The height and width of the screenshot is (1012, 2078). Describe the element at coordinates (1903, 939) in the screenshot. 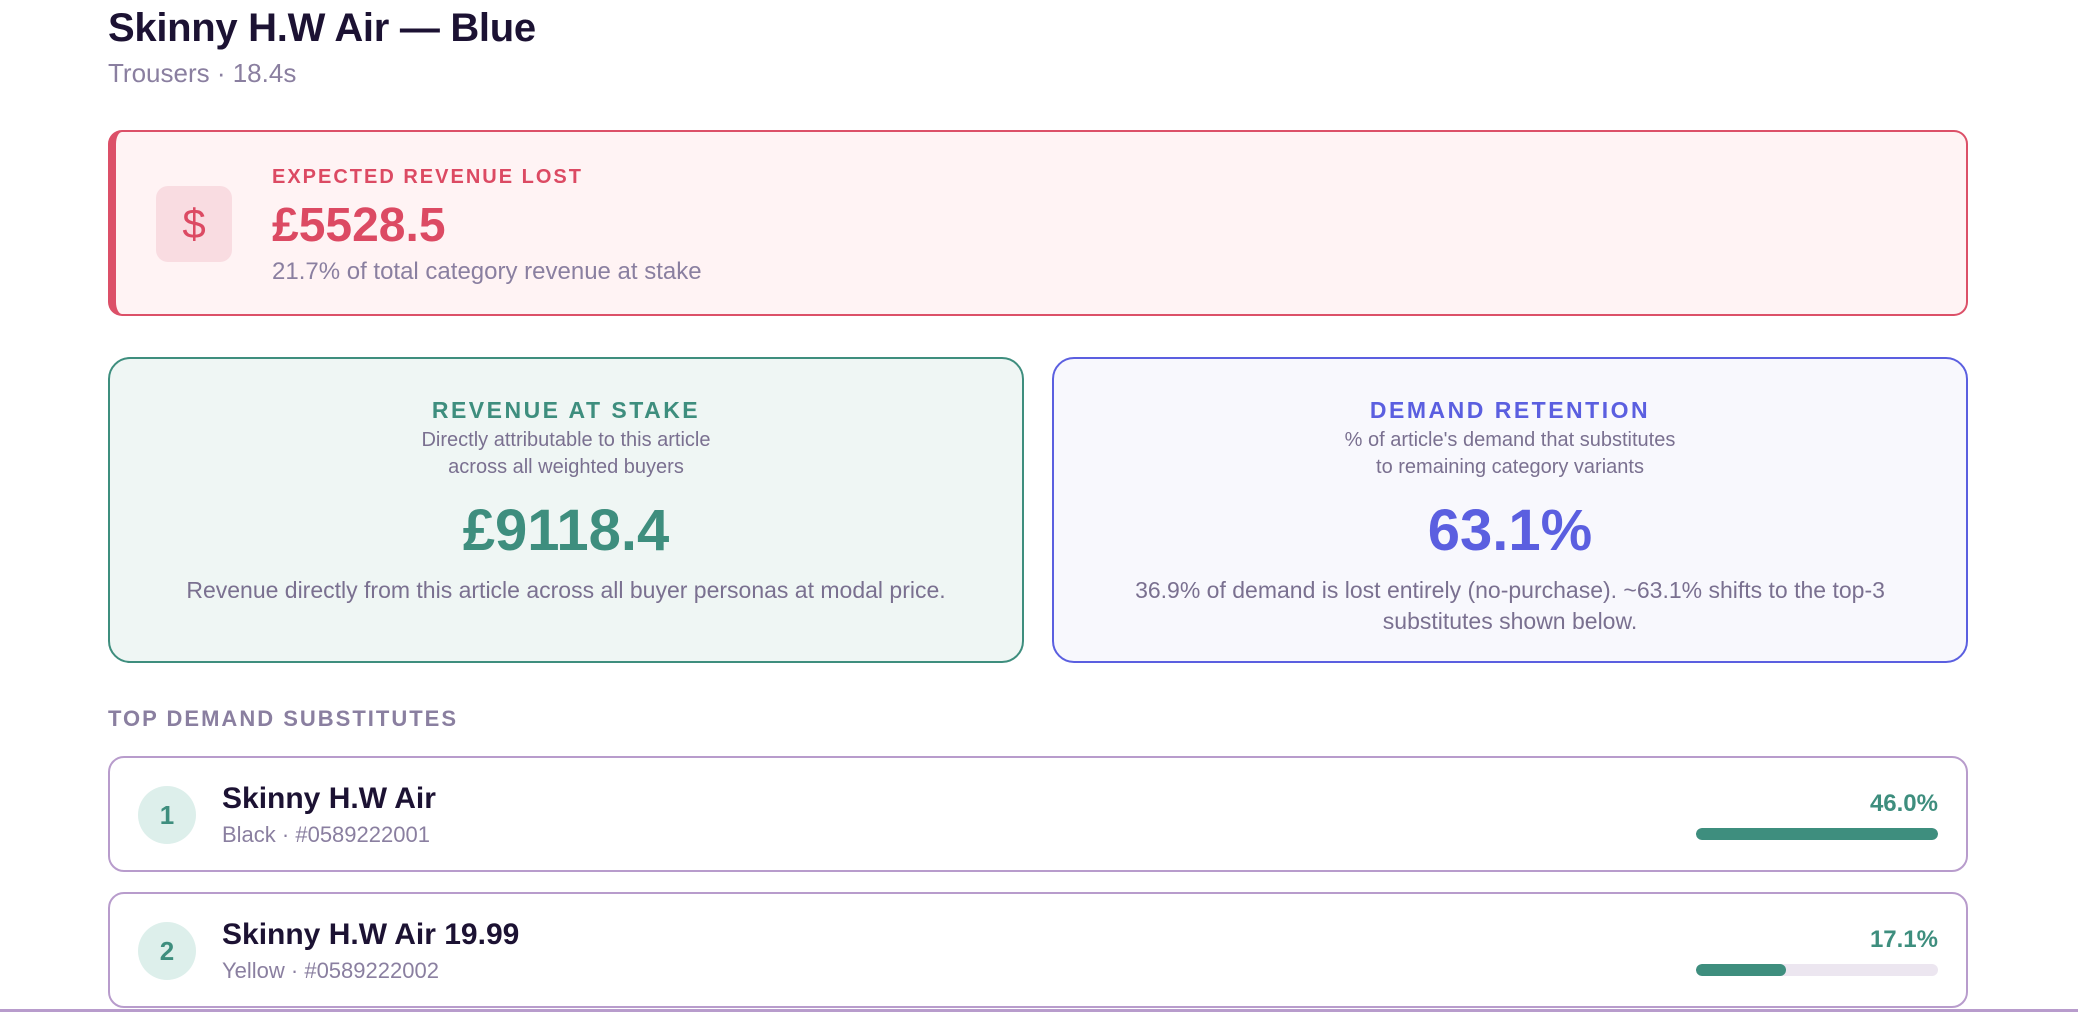

I see `substitute-share-label: 17.1%` at that location.